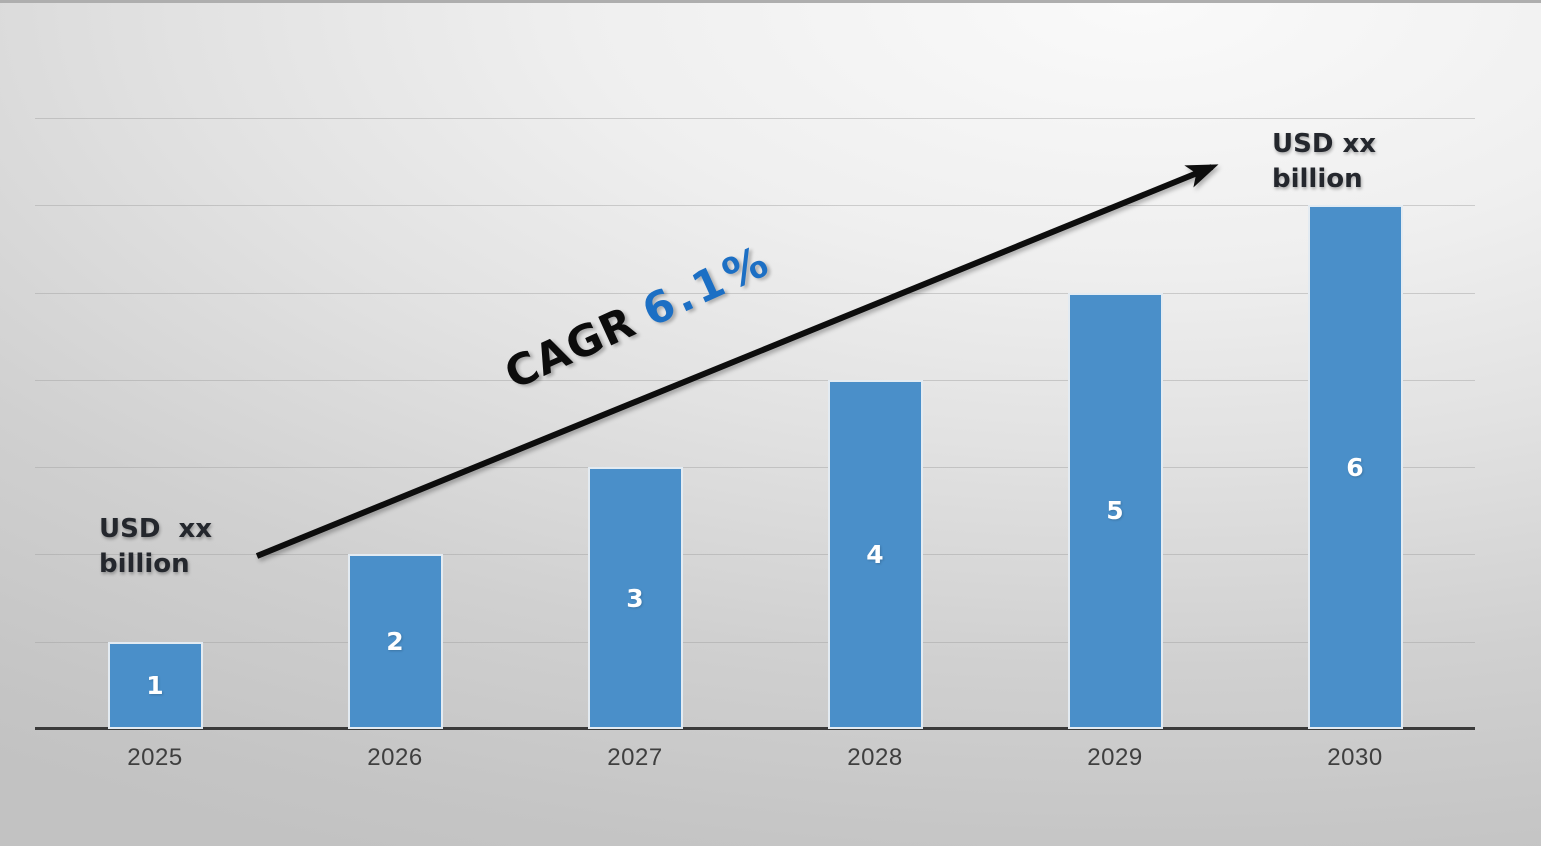 The height and width of the screenshot is (846, 1541). I want to click on bar-value-label: 3, so click(635, 598).